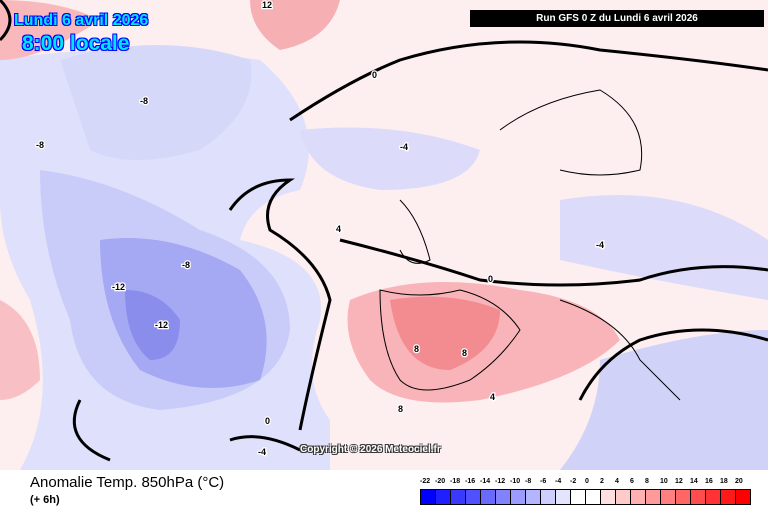  What do you see at coordinates (440, 481) in the screenshot?
I see `legend-label: -20` at bounding box center [440, 481].